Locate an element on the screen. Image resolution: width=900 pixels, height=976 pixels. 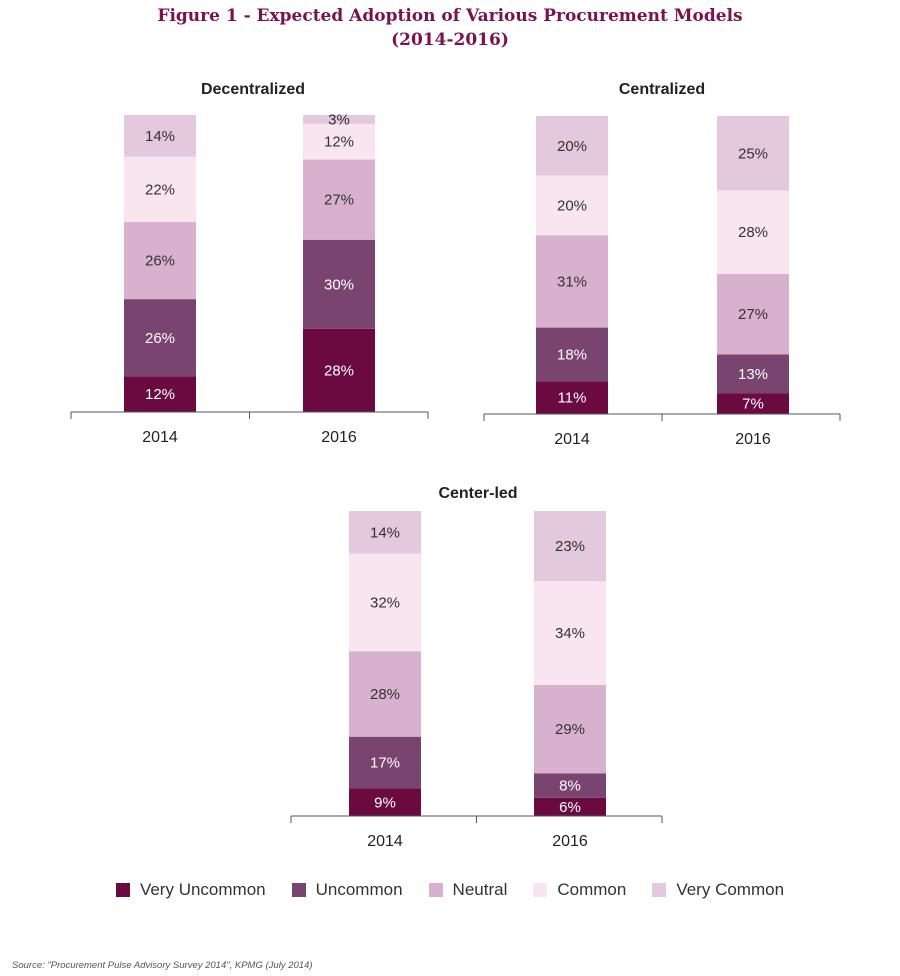
legend-item-very-common: Very Common is located at coordinates (718, 890).